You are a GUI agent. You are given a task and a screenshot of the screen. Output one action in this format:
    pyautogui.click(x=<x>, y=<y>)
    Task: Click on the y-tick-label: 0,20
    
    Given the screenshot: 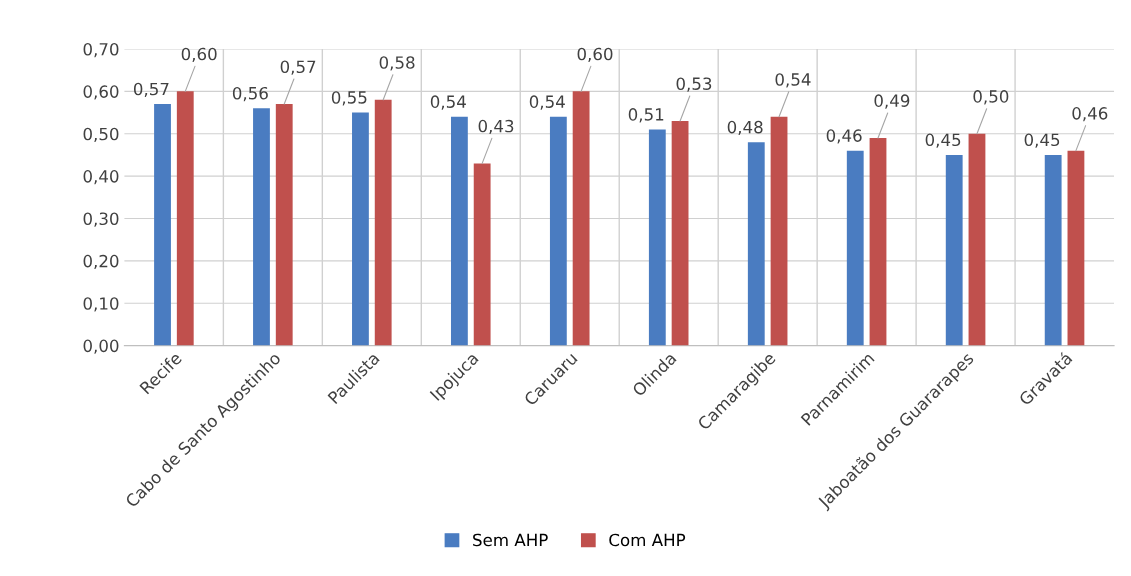 What is the action you would take?
    pyautogui.click(x=101, y=262)
    